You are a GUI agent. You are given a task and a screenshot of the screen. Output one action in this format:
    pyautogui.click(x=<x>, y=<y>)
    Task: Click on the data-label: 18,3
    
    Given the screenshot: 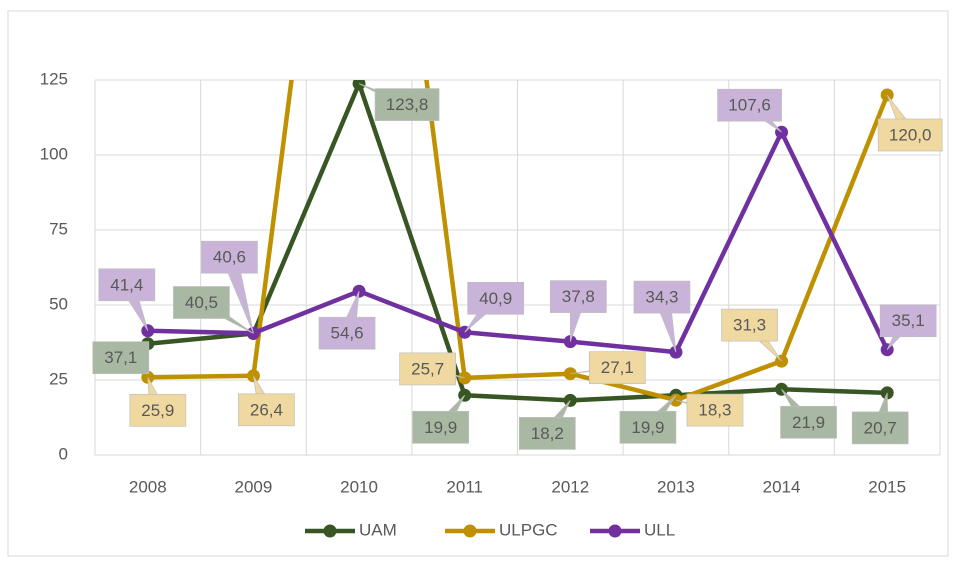 What is the action you would take?
    pyautogui.click(x=714, y=410)
    